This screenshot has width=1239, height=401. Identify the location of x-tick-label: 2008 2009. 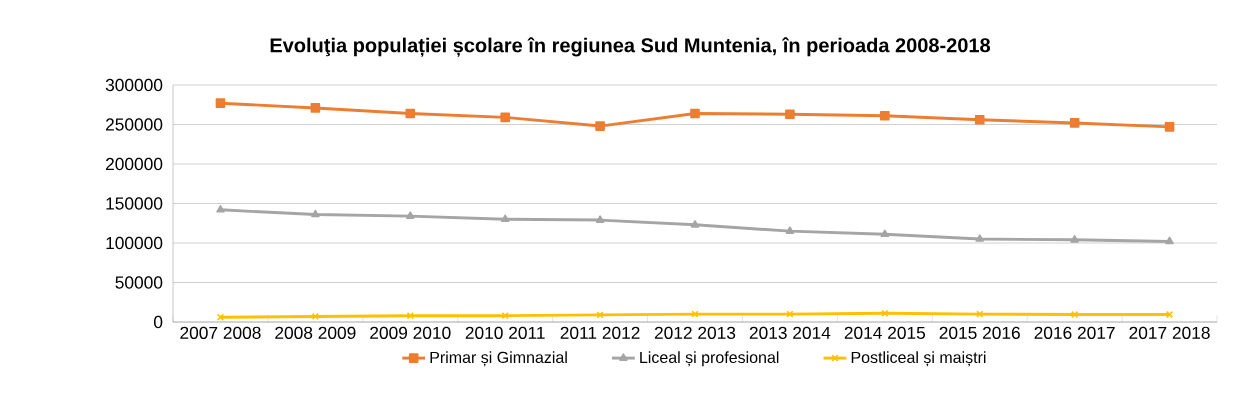
(315, 332).